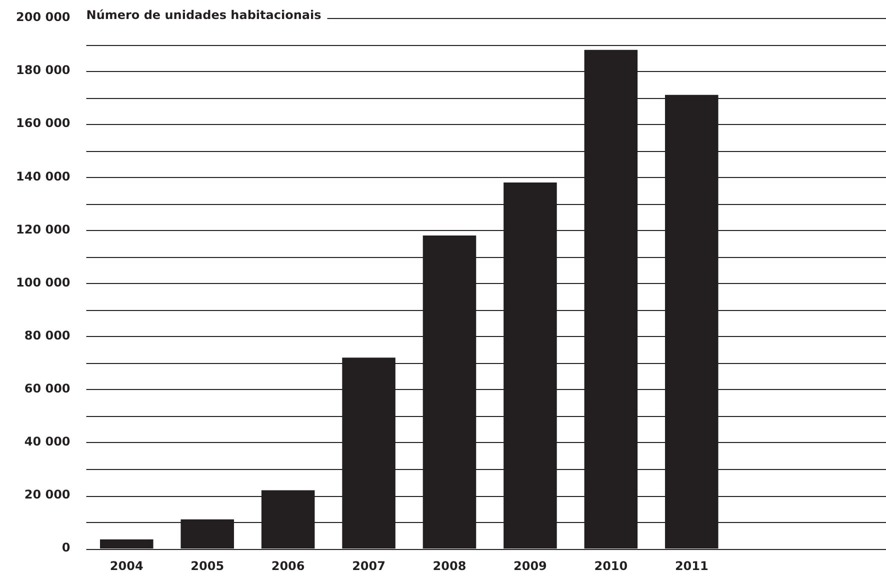  I want to click on y-axis-title: Número de unidades habitacionais, so click(204, 15).